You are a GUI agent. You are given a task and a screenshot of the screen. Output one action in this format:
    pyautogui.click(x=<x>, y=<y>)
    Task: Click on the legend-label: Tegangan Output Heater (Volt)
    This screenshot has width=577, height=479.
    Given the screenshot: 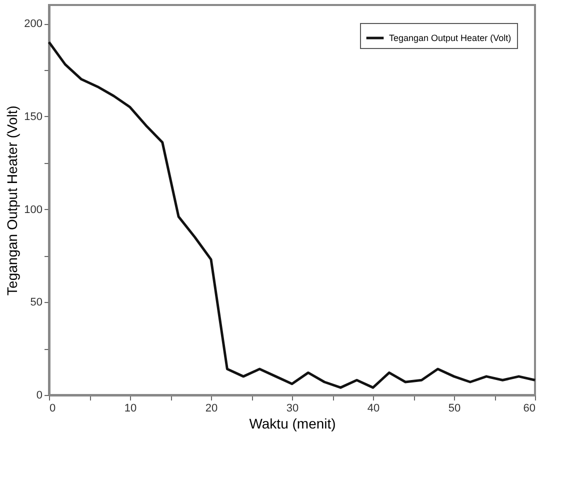 What is the action you would take?
    pyautogui.click(x=450, y=38)
    